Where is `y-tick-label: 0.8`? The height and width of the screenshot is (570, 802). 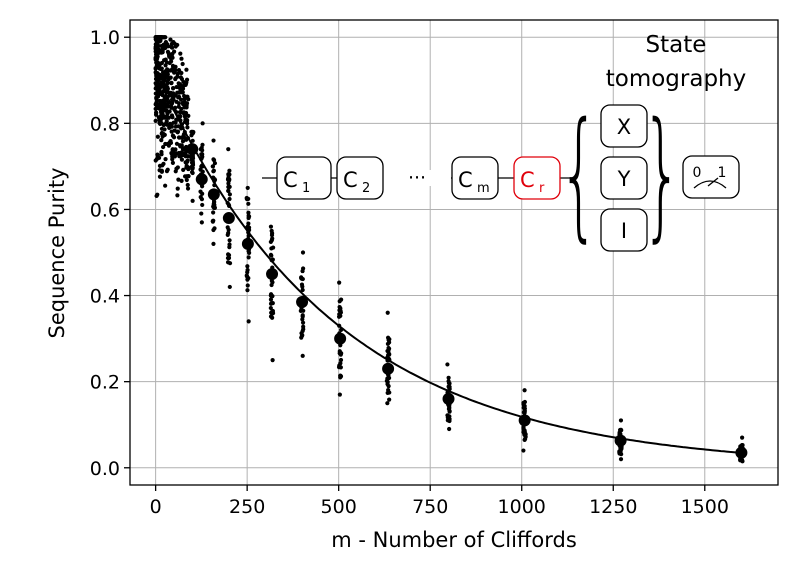
y-tick-label: 0.8 is located at coordinates (105, 124).